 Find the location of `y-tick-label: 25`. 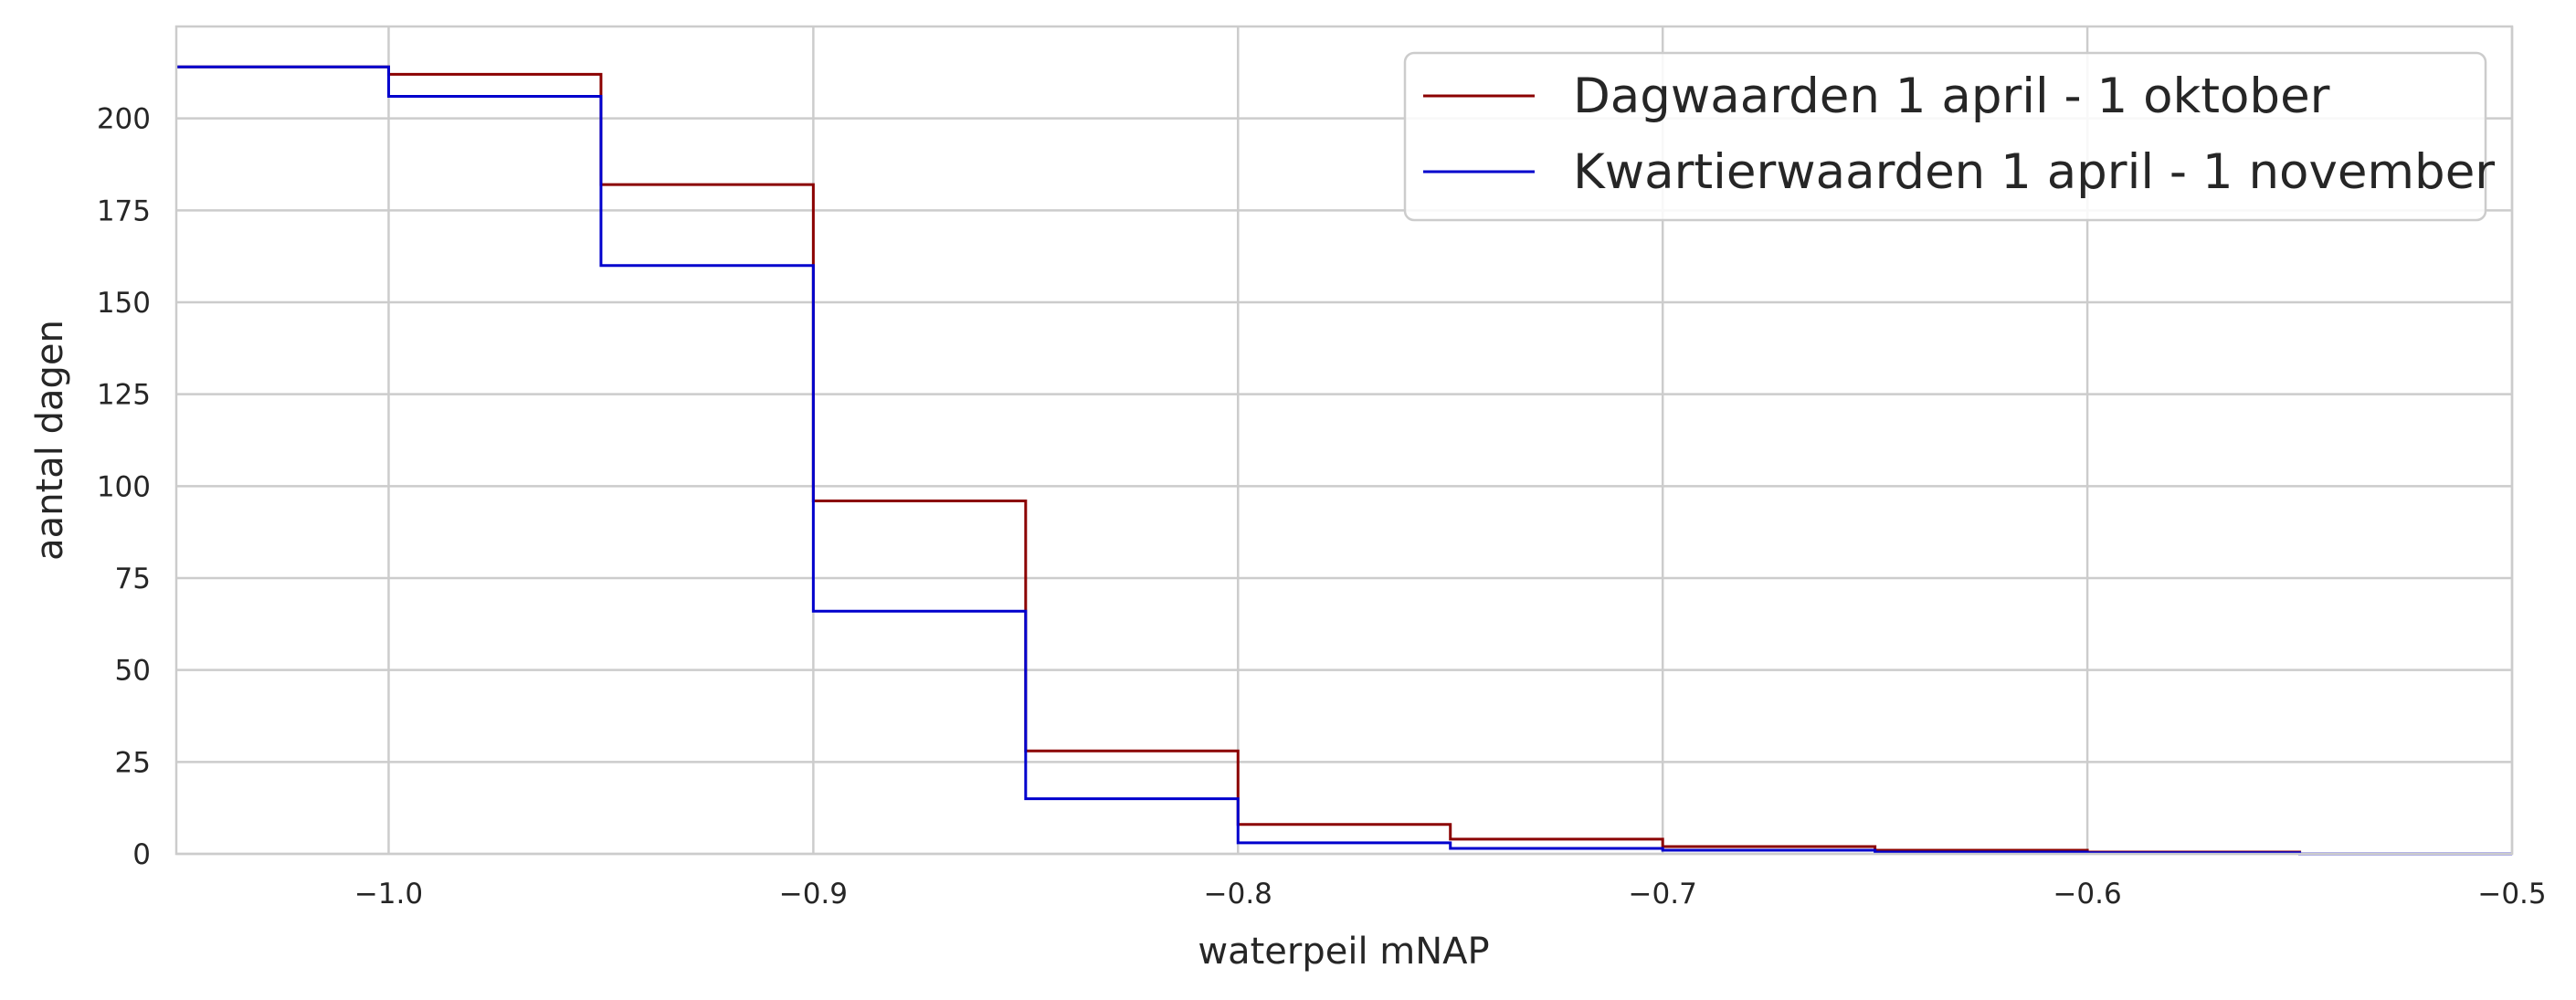

y-tick-label: 25 is located at coordinates (133, 762).